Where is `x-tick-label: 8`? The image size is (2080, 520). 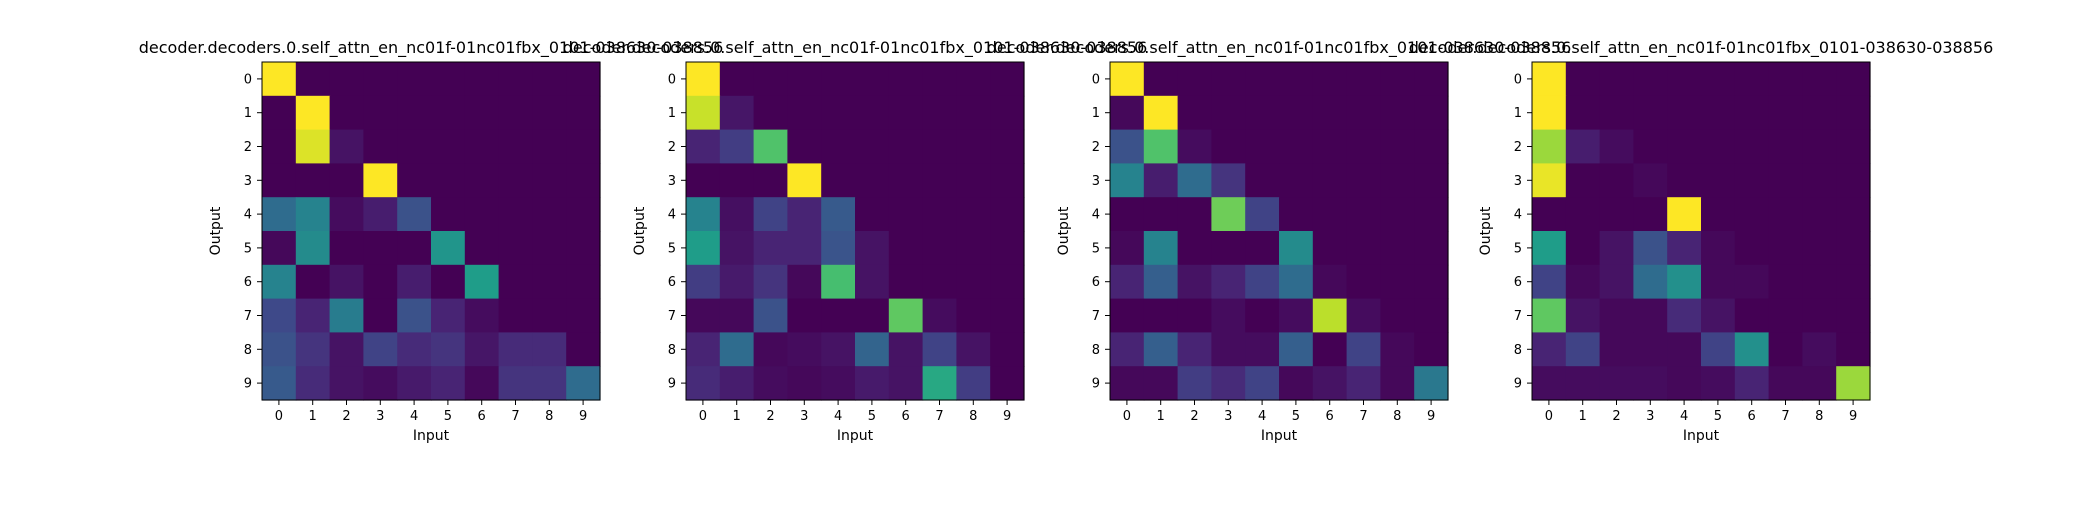 x-tick-label: 8 is located at coordinates (1397, 416).